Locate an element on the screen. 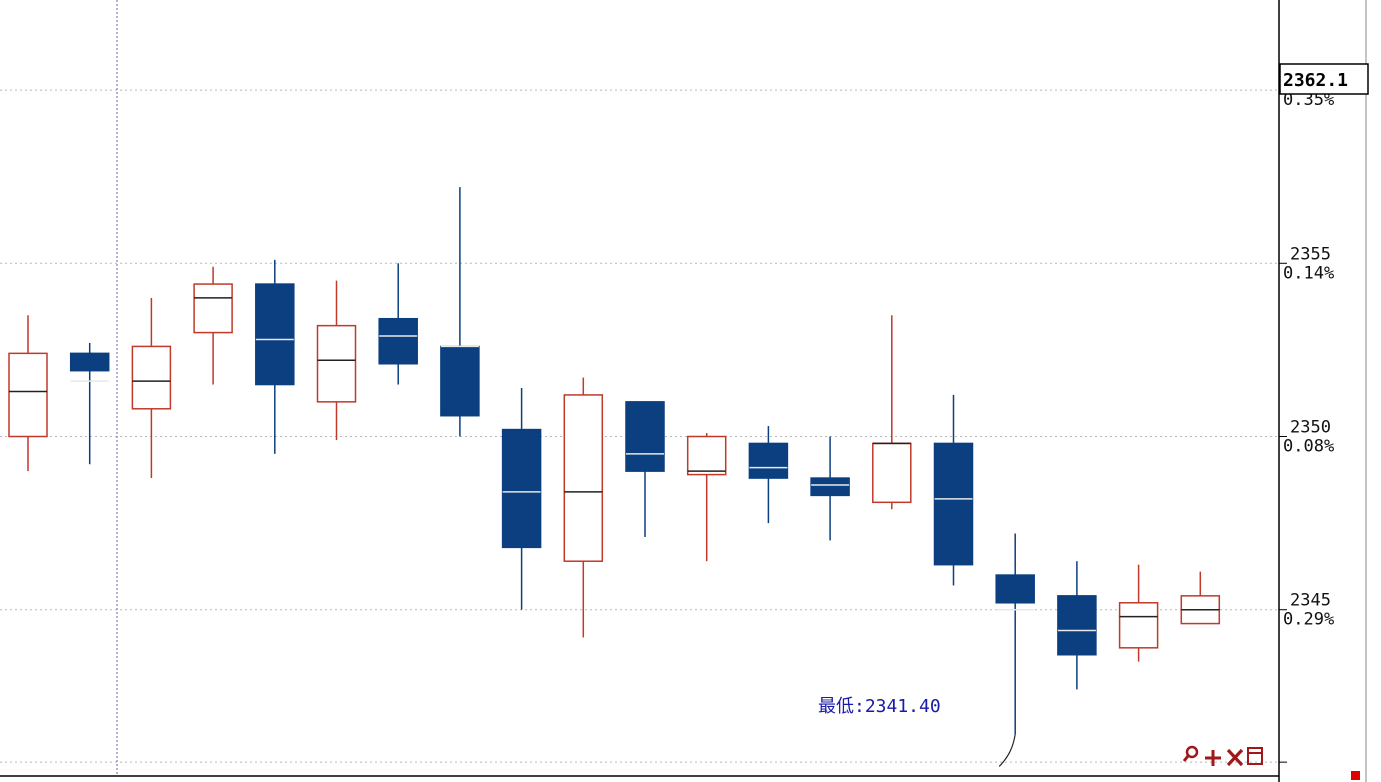  status-marker is located at coordinates (1355, 775).